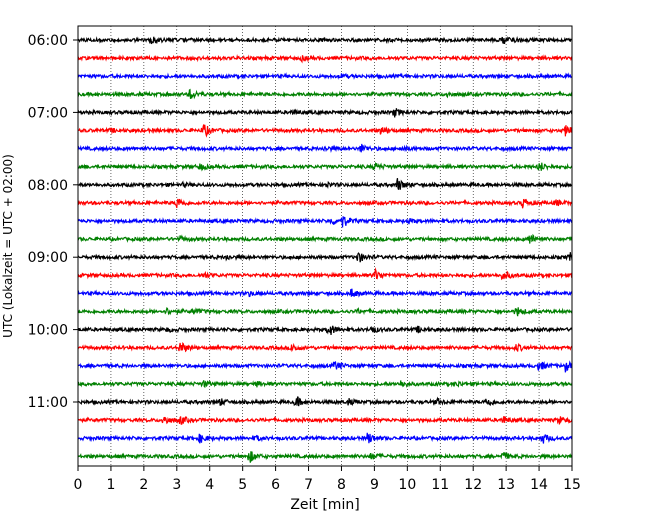 Image resolution: width=650 pixels, height=520 pixels. I want to click on x-tick-label: 10, so click(407, 485).